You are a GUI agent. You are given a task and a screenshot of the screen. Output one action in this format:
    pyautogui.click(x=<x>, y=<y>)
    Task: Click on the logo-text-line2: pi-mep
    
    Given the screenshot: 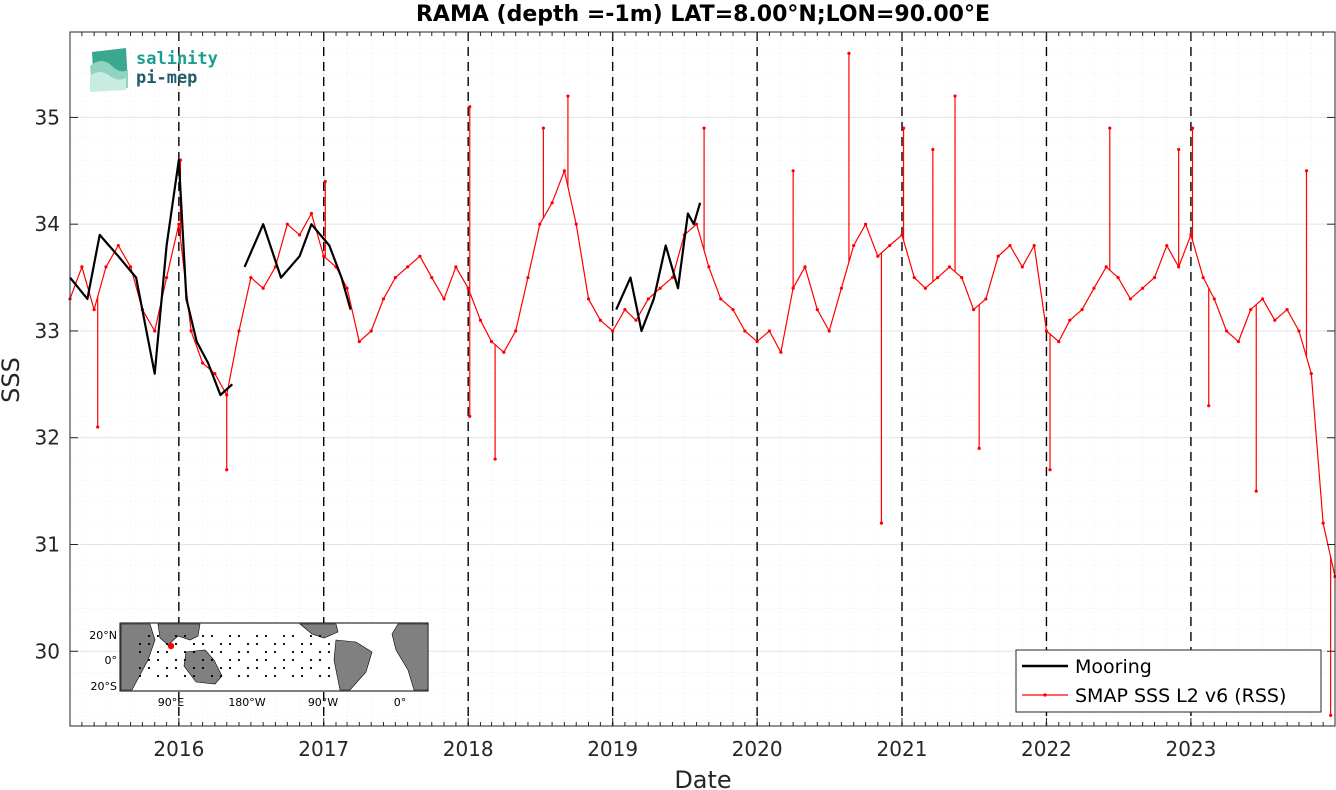 What is the action you would take?
    pyautogui.click(x=166, y=78)
    